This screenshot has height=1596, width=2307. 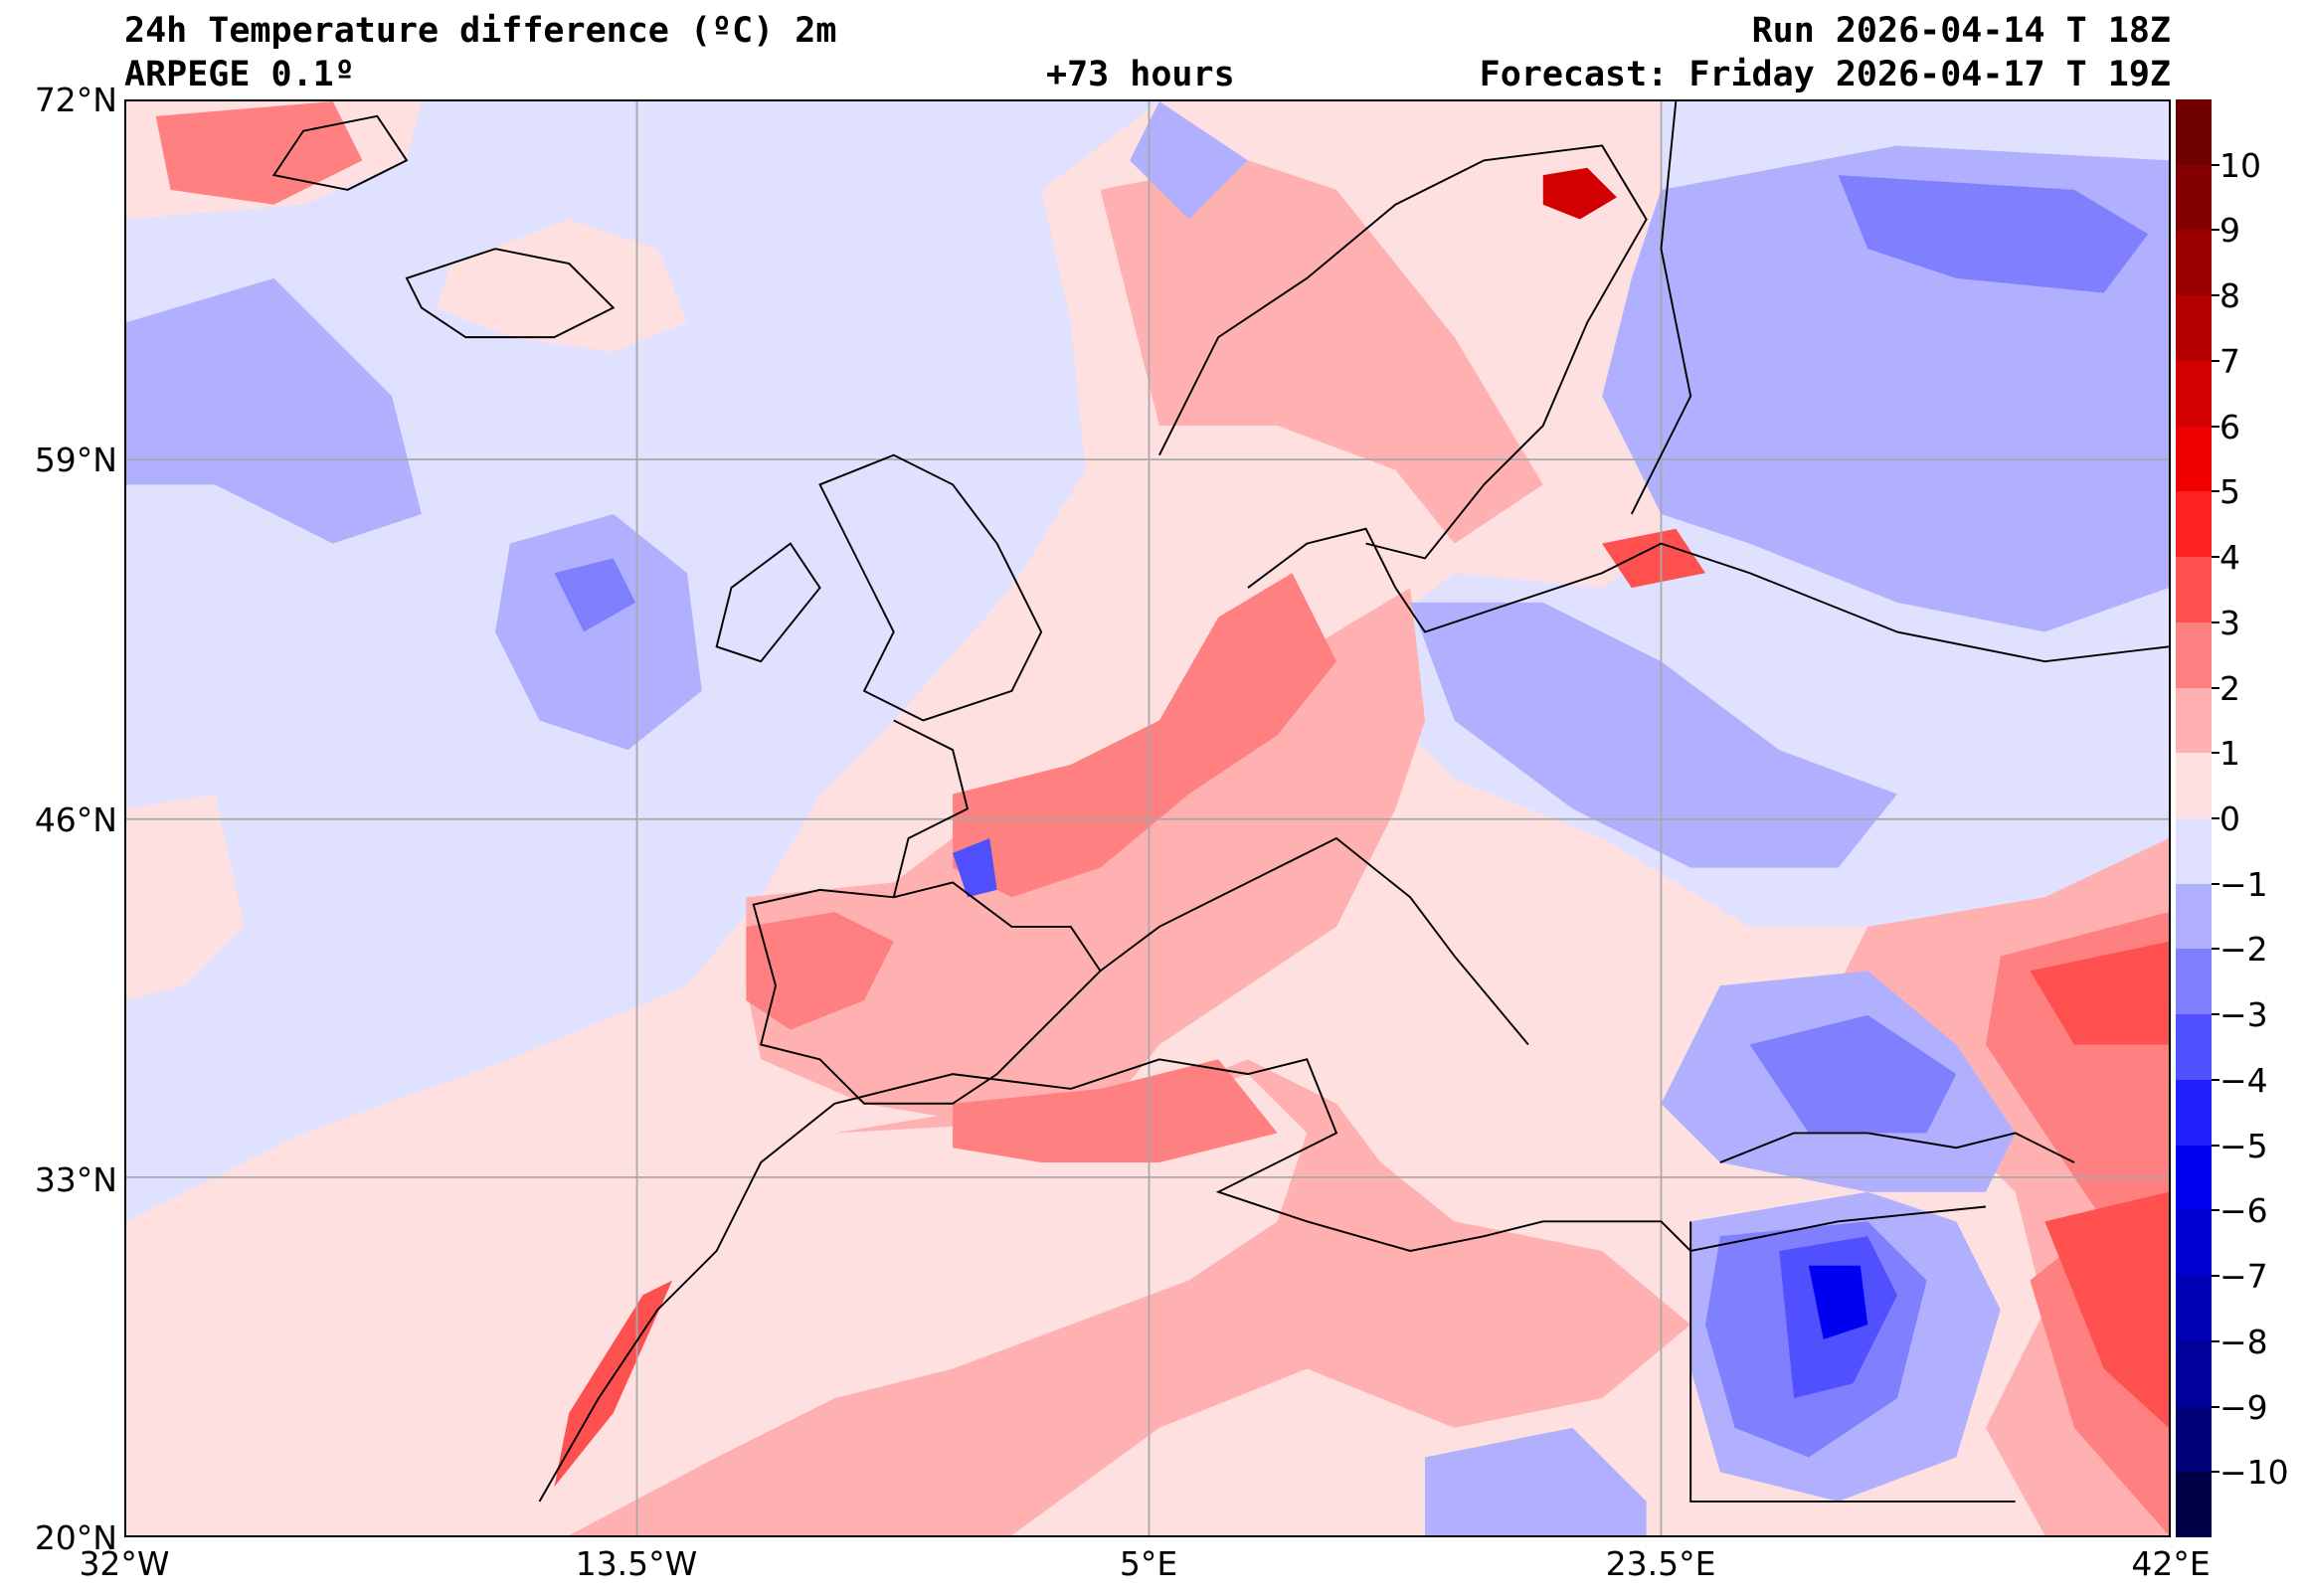 I want to click on colorbar, so click(x=2197, y=819).